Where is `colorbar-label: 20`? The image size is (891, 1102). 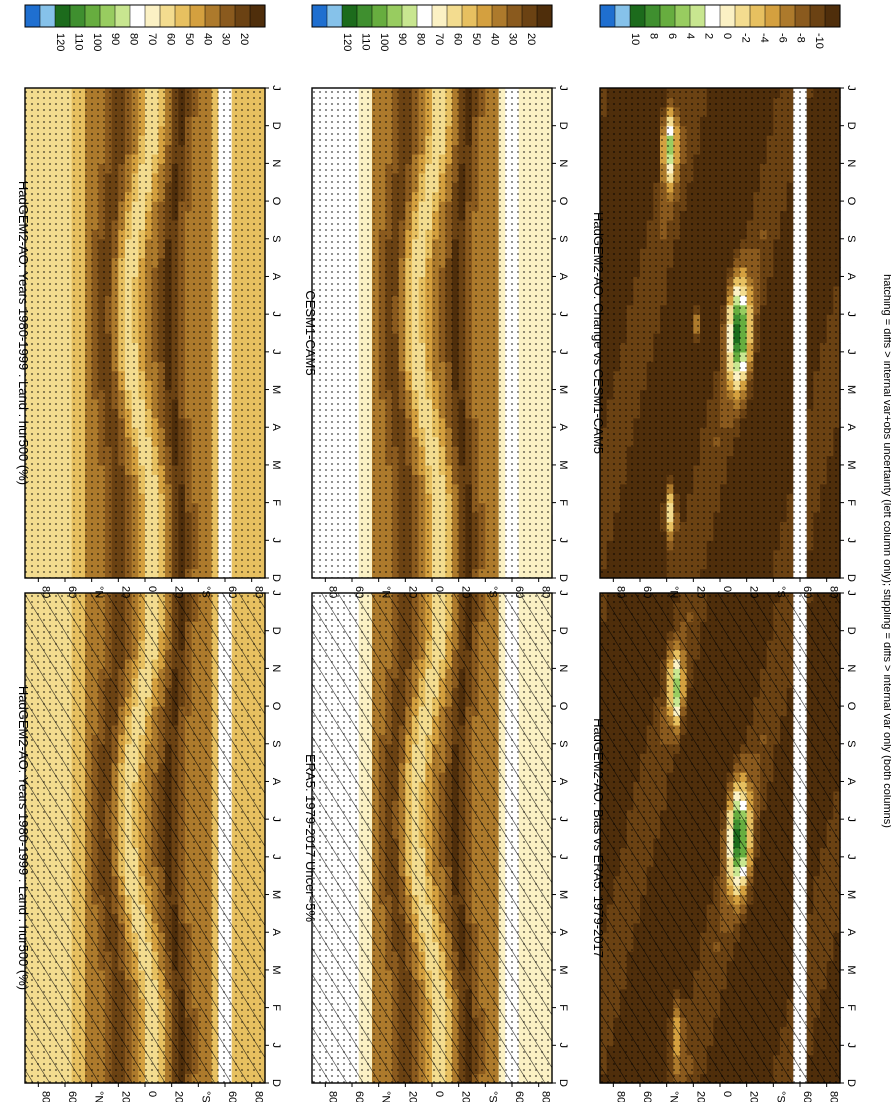
colorbar-label: 20 is located at coordinates (244, 39).